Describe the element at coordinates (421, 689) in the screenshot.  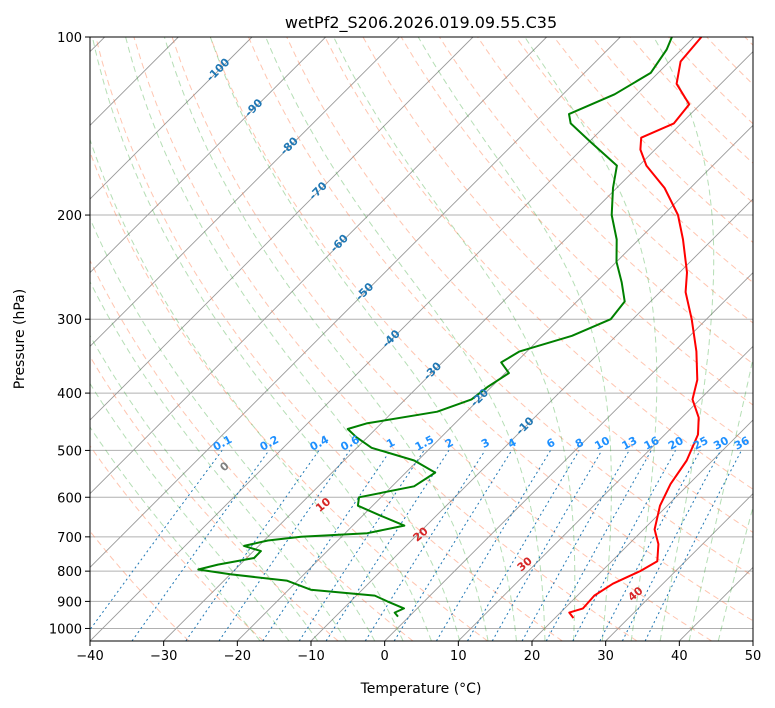
I see `x-axis-label: Temperature (°C)` at that location.